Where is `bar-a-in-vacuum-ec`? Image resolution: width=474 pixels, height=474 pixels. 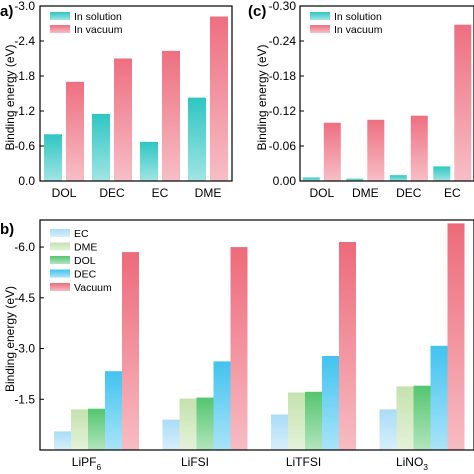 bar-a-in-vacuum-ec is located at coordinates (171, 116).